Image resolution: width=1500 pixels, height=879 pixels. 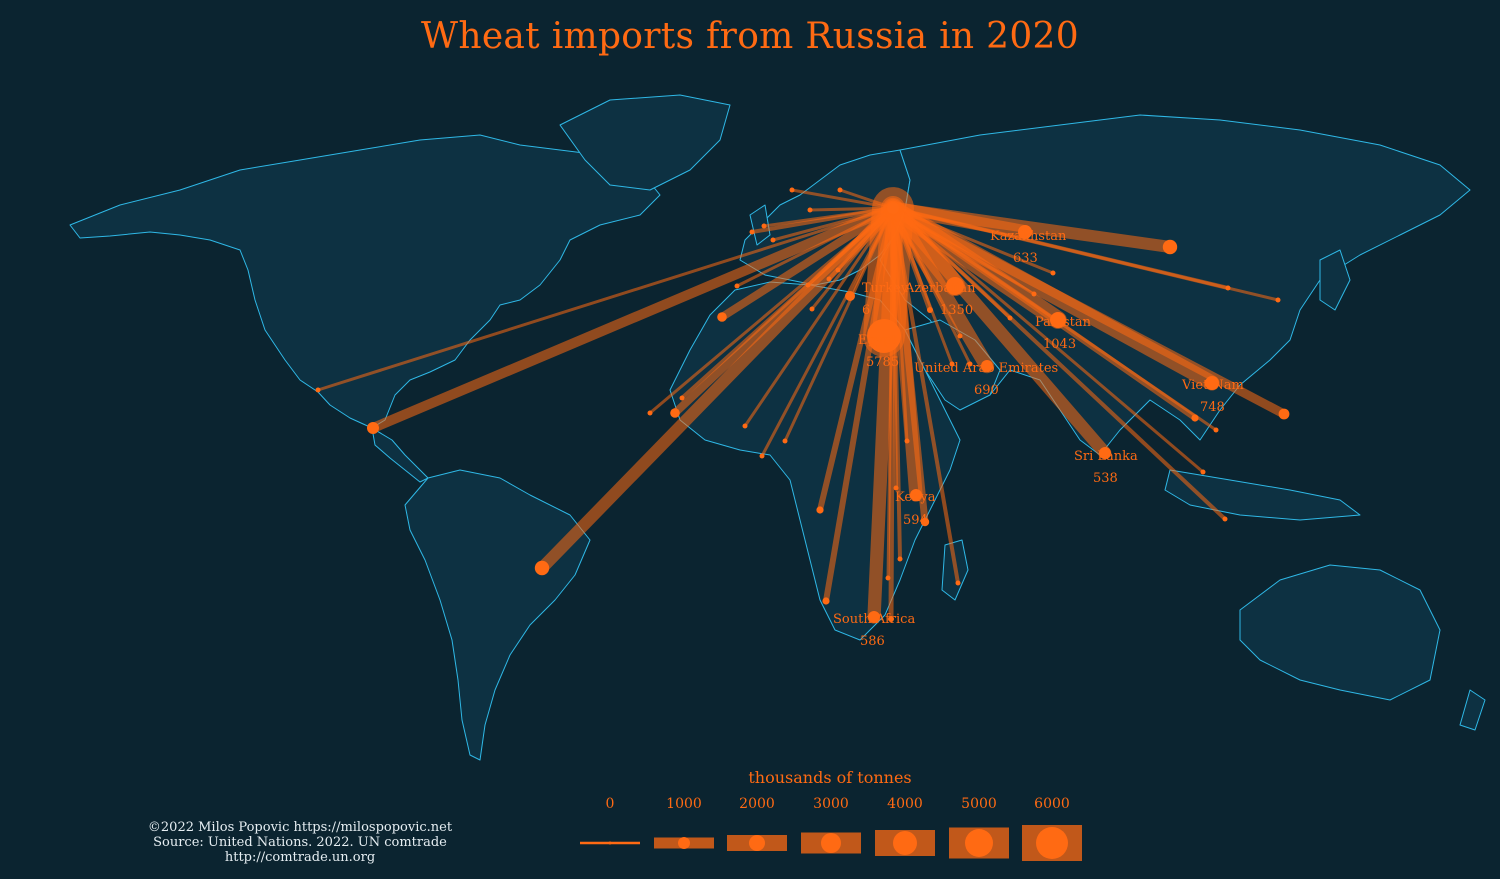 What do you see at coordinates (1052, 804) in the screenshot?
I see `legend-label-6000: 6000` at bounding box center [1052, 804].